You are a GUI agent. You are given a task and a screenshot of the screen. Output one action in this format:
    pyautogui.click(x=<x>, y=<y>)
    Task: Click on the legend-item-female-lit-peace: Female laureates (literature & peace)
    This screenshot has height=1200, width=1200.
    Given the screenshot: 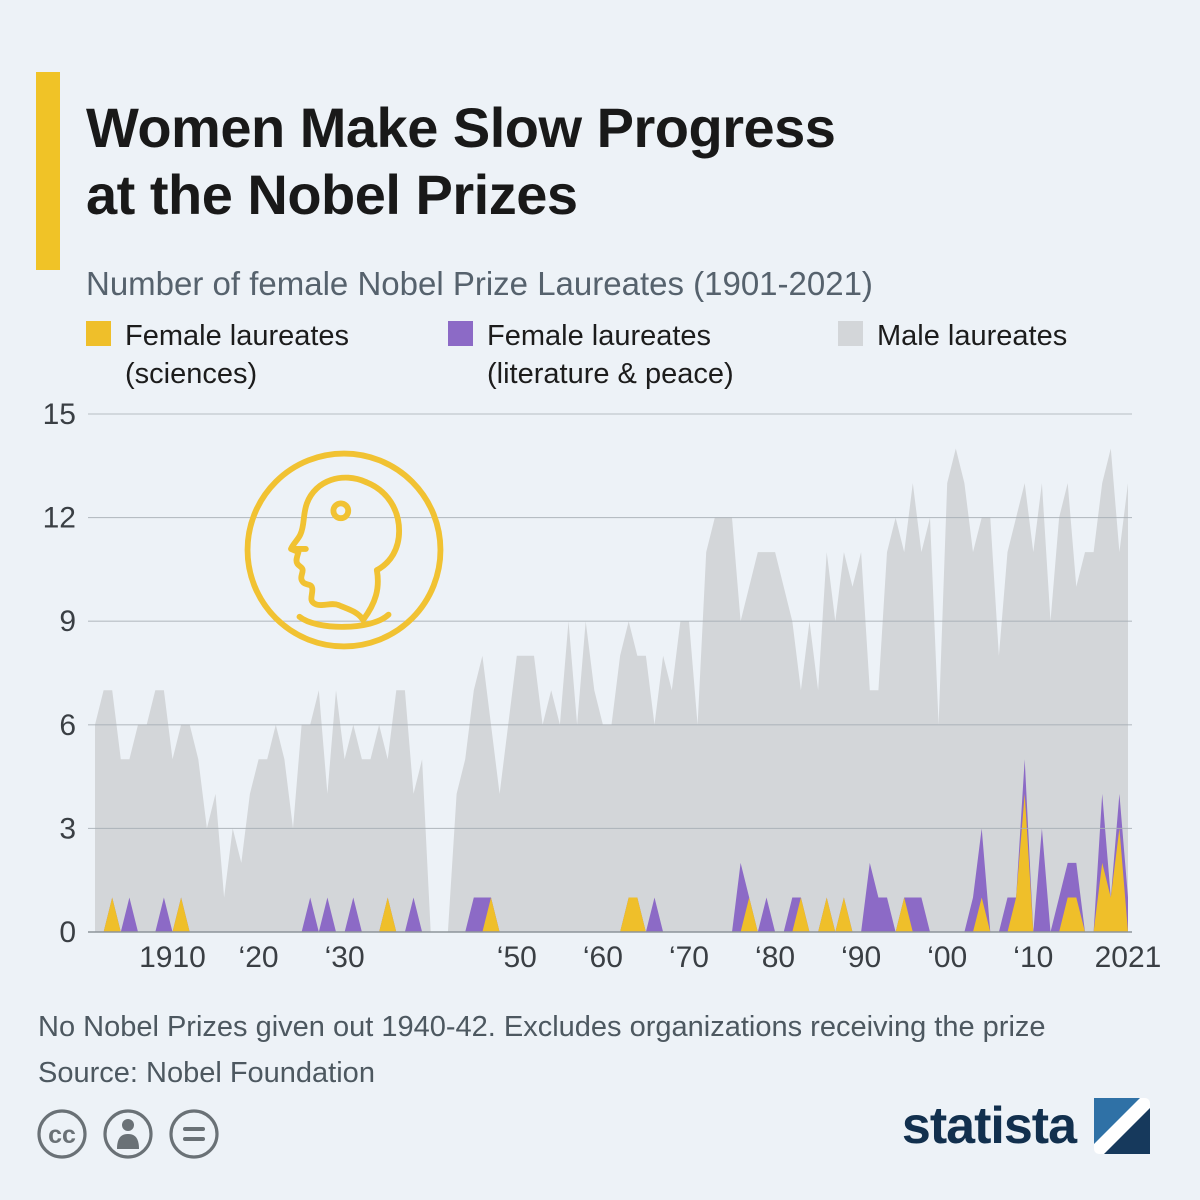 What is the action you would take?
    pyautogui.click(x=591, y=355)
    